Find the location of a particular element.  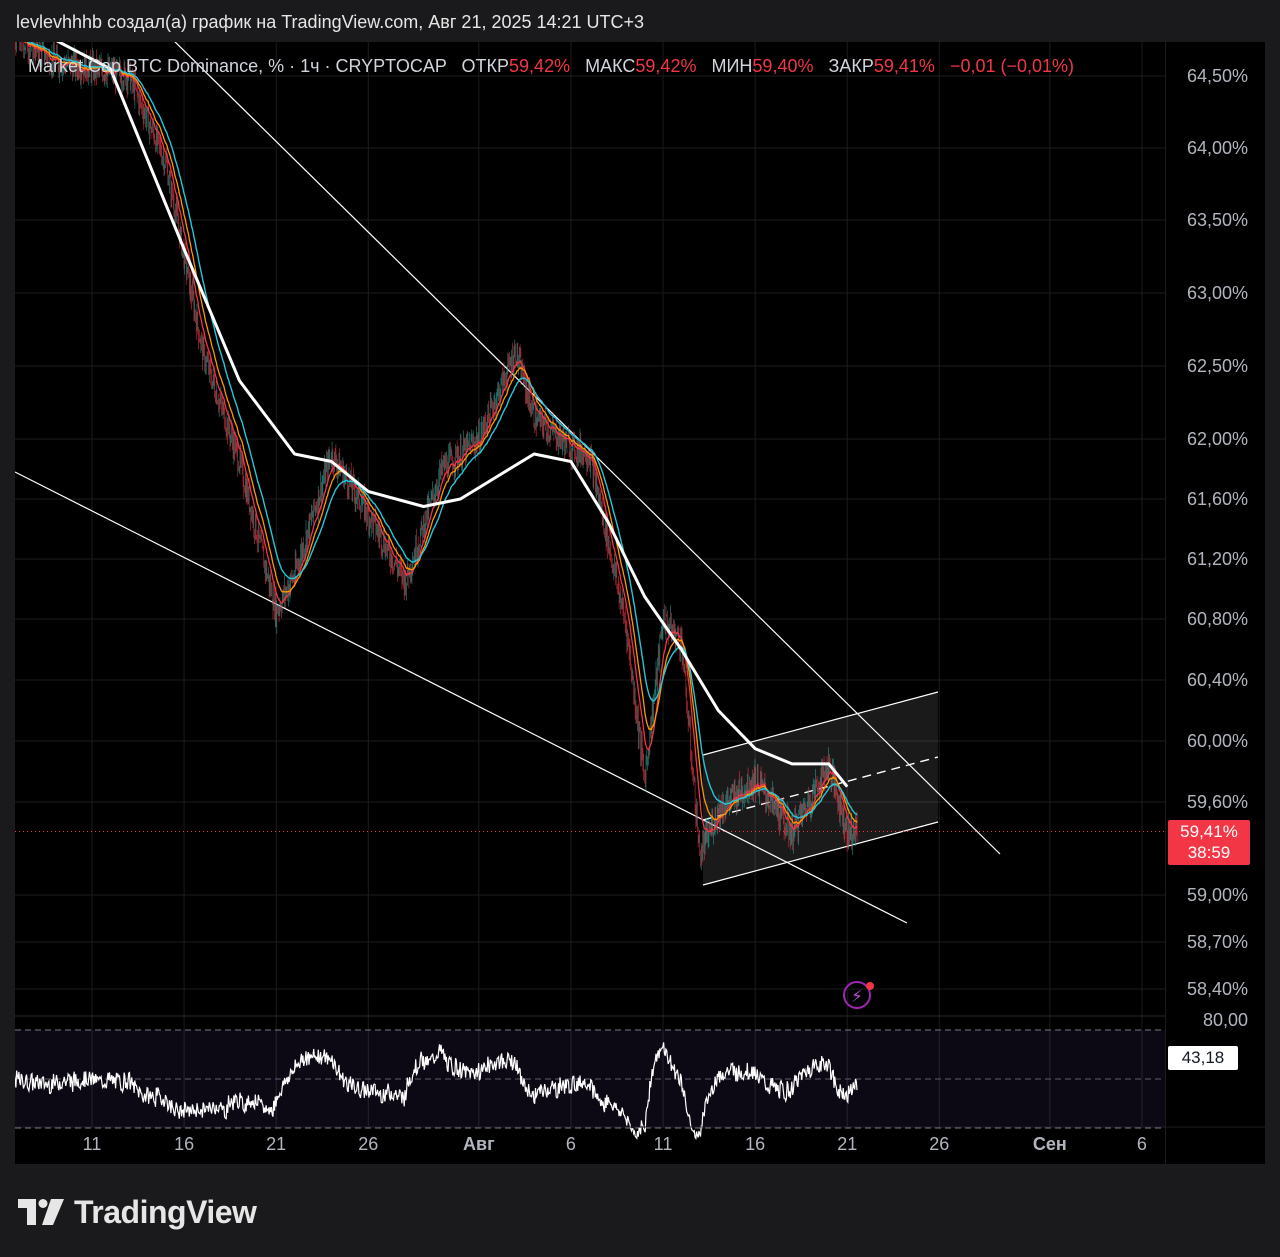

logo-text: TradingView is located at coordinates (165, 1211).